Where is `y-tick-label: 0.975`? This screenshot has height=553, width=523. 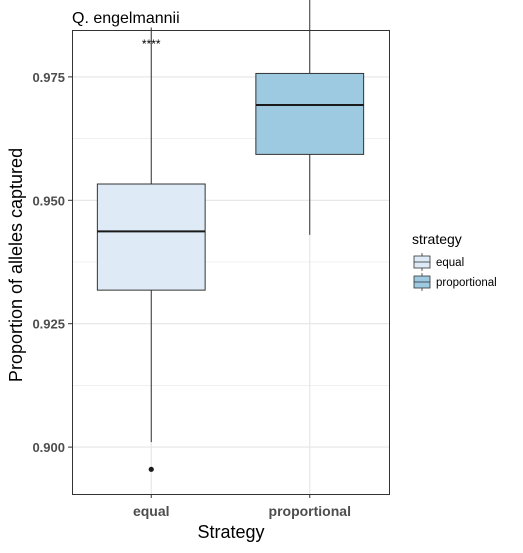
y-tick-label: 0.975 is located at coordinates (48, 77).